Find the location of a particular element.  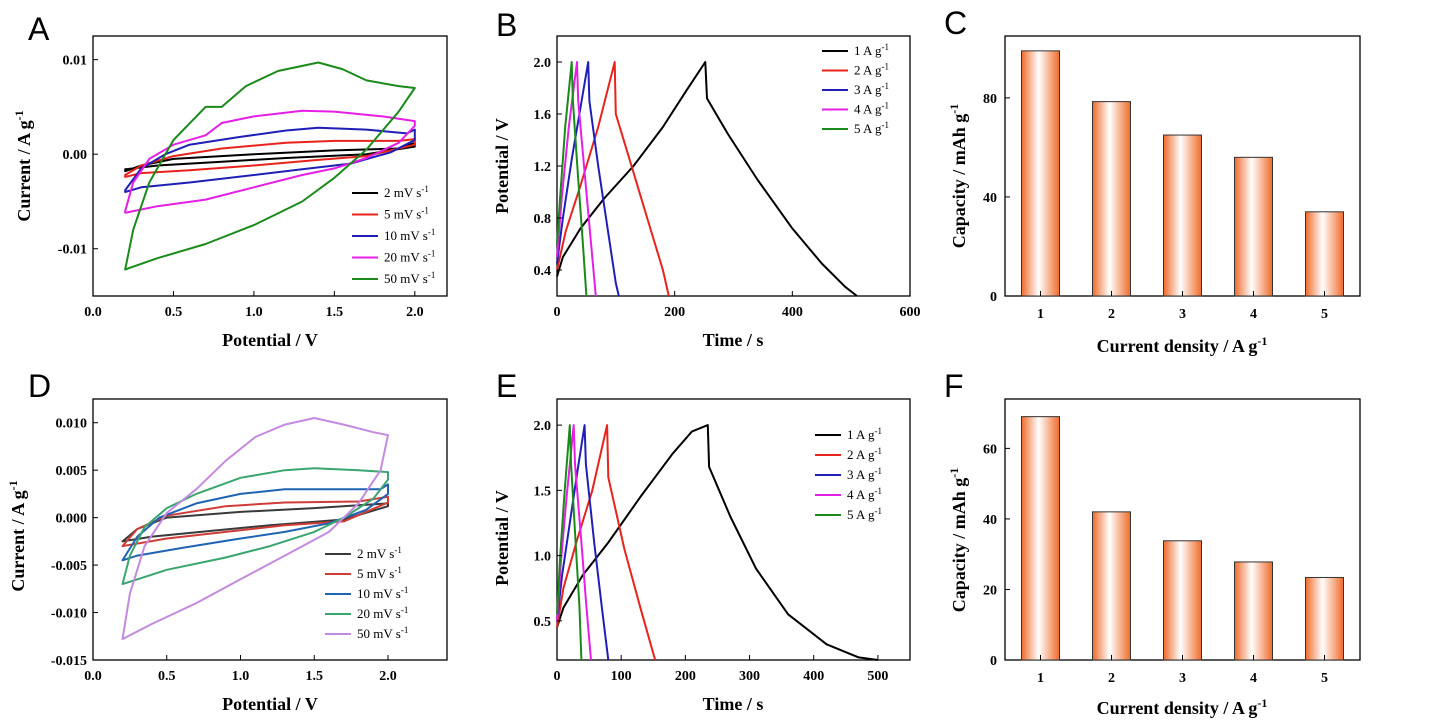

x-tick-label-d-3: 1.5 is located at coordinates (315, 676).